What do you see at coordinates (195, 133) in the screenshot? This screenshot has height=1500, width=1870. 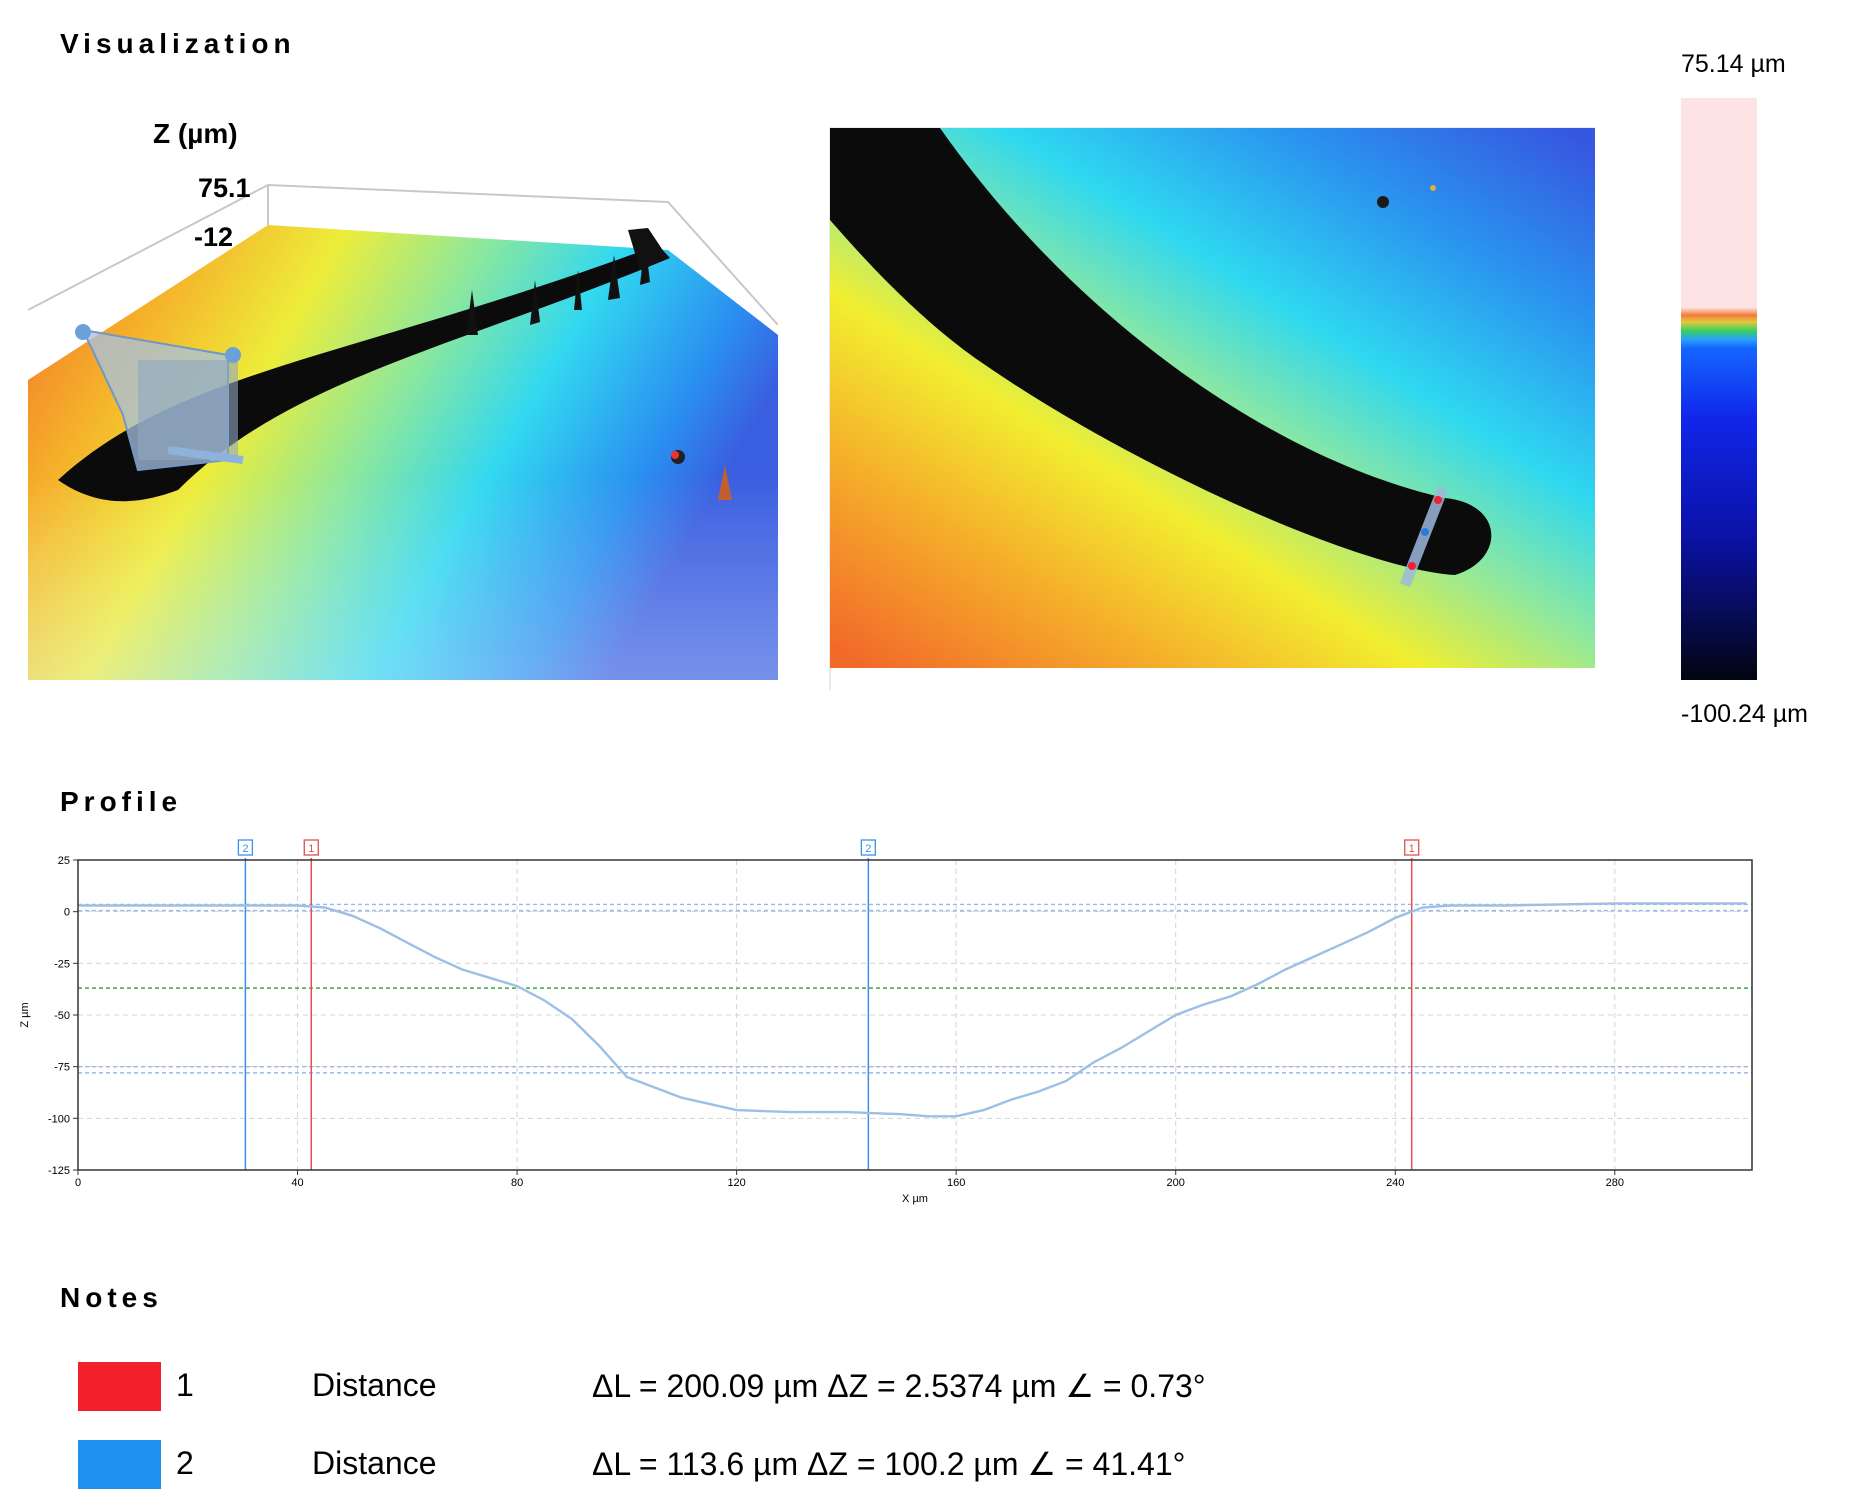 I see `z-axis-label: Z (µm)` at bounding box center [195, 133].